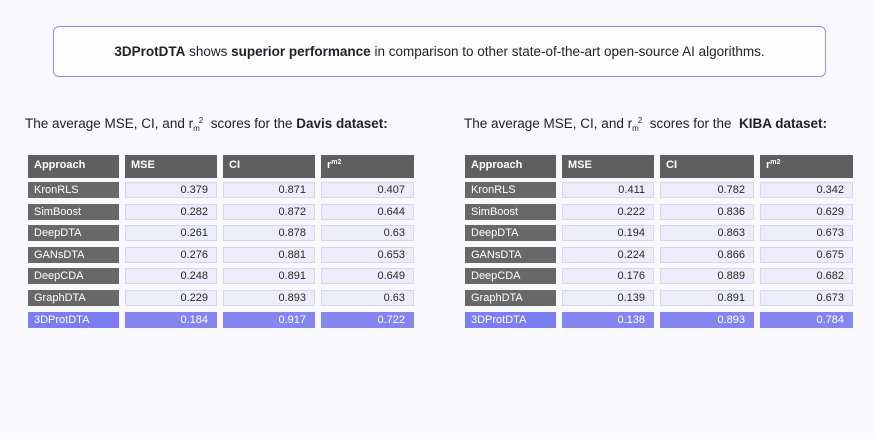  What do you see at coordinates (659, 233) in the screenshot?
I see `table-row: DeepDTA 0.194 0.863 0.673` at bounding box center [659, 233].